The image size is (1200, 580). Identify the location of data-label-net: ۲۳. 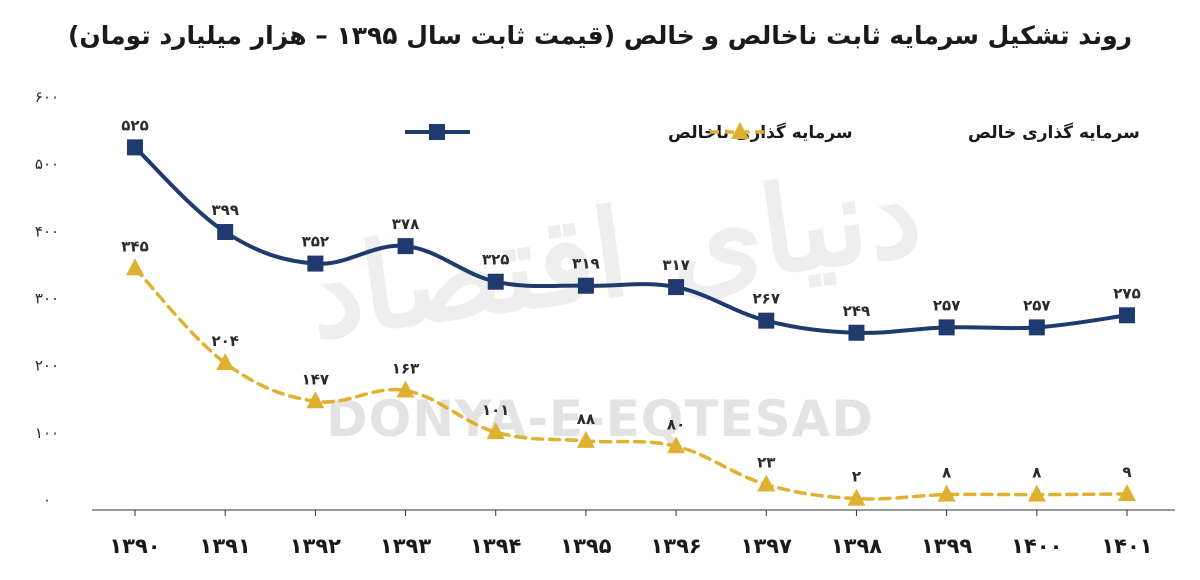
(766, 463).